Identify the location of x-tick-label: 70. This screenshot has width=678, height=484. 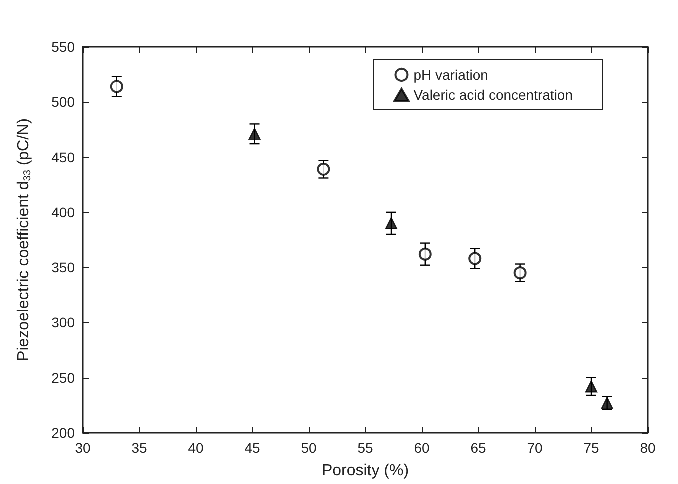
(535, 448).